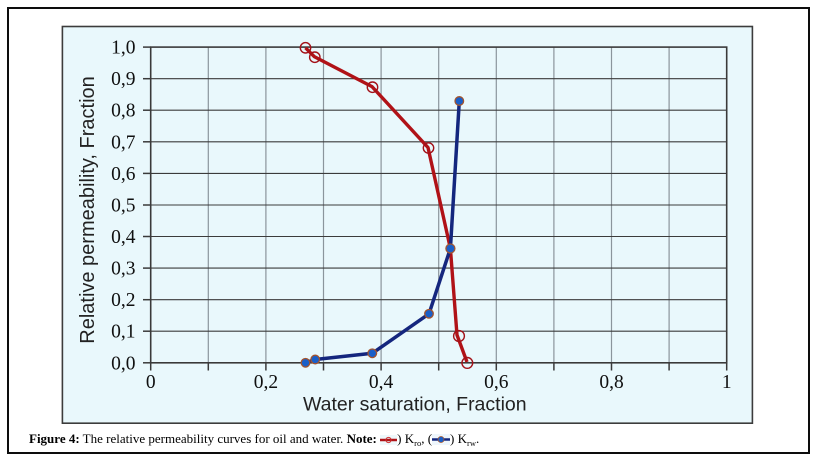 Image resolution: width=813 pixels, height=461 pixels. What do you see at coordinates (123, 142) in the screenshot?
I see `svg-text: 0,7` at bounding box center [123, 142].